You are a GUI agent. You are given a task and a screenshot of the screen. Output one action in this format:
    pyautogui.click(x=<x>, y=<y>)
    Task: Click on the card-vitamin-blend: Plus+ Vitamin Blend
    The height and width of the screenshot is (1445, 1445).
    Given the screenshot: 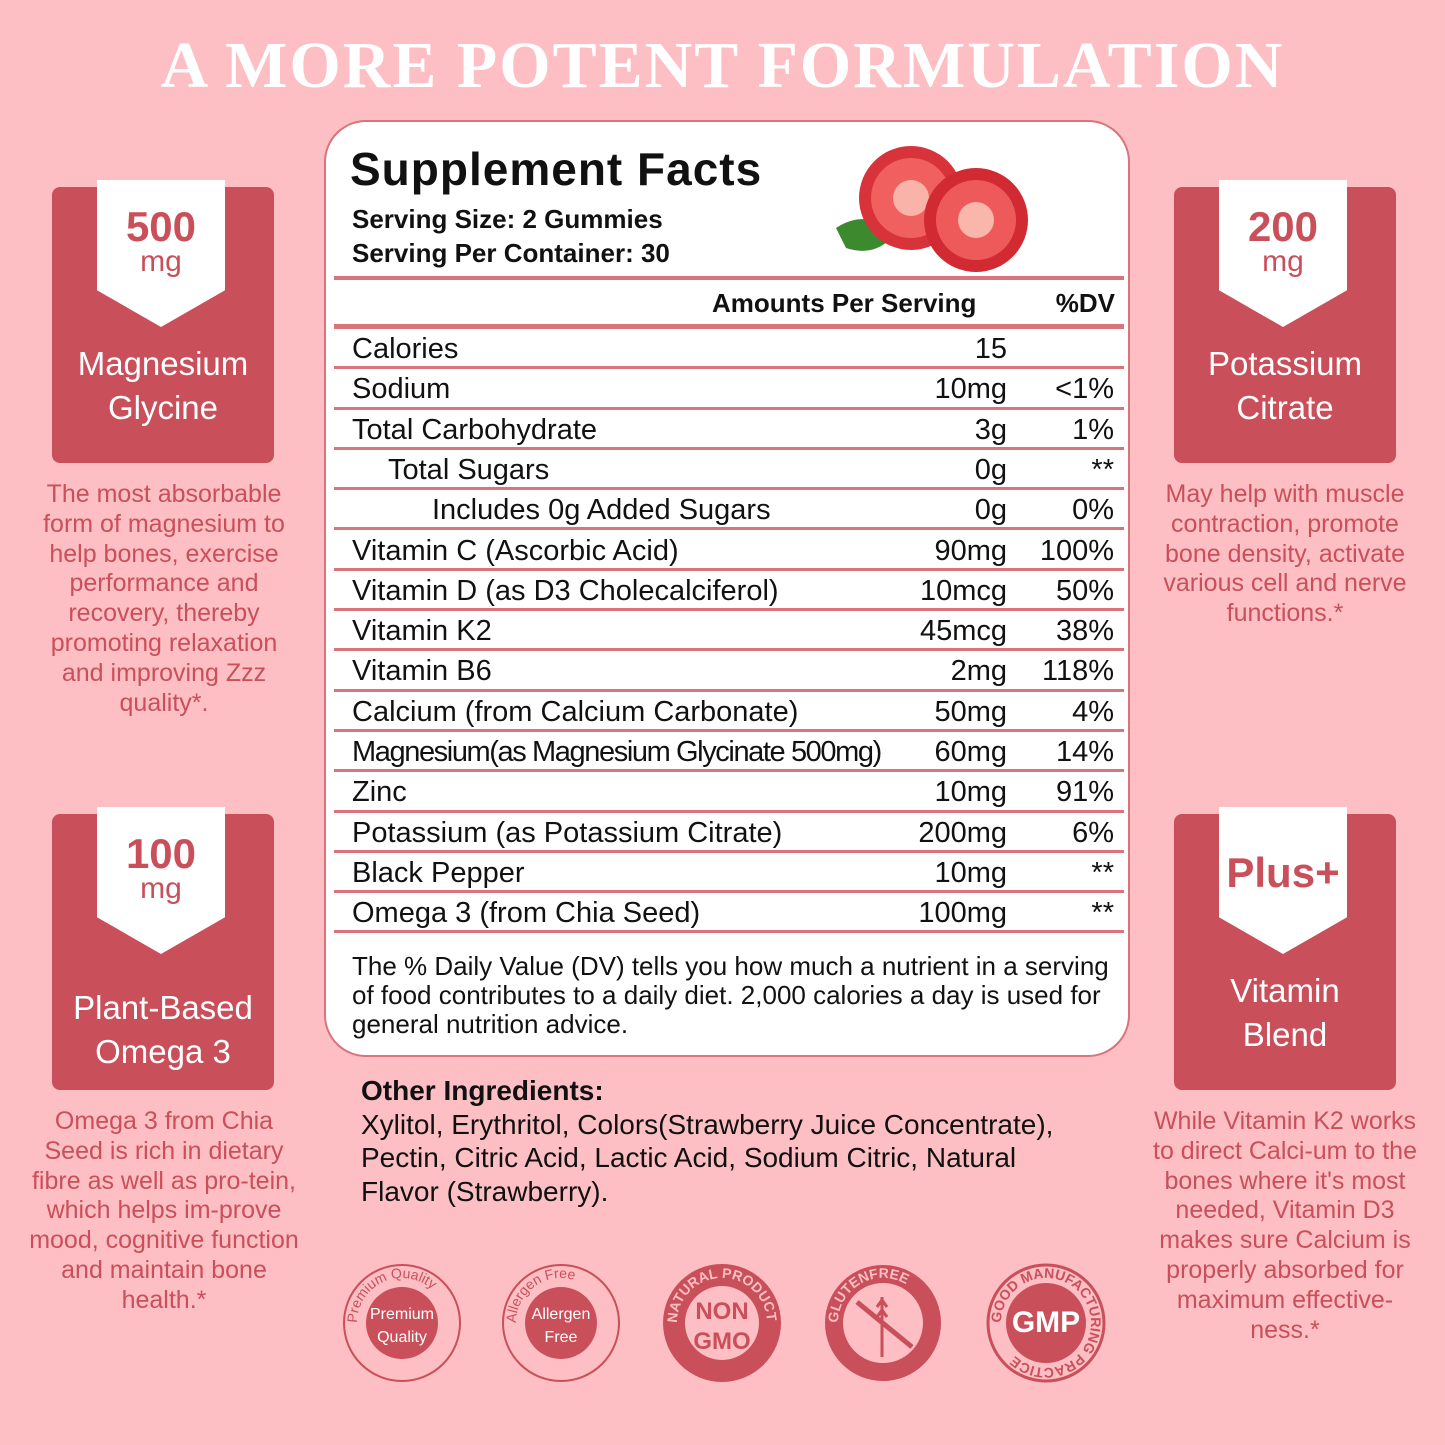 What is the action you would take?
    pyautogui.click(x=1285, y=948)
    